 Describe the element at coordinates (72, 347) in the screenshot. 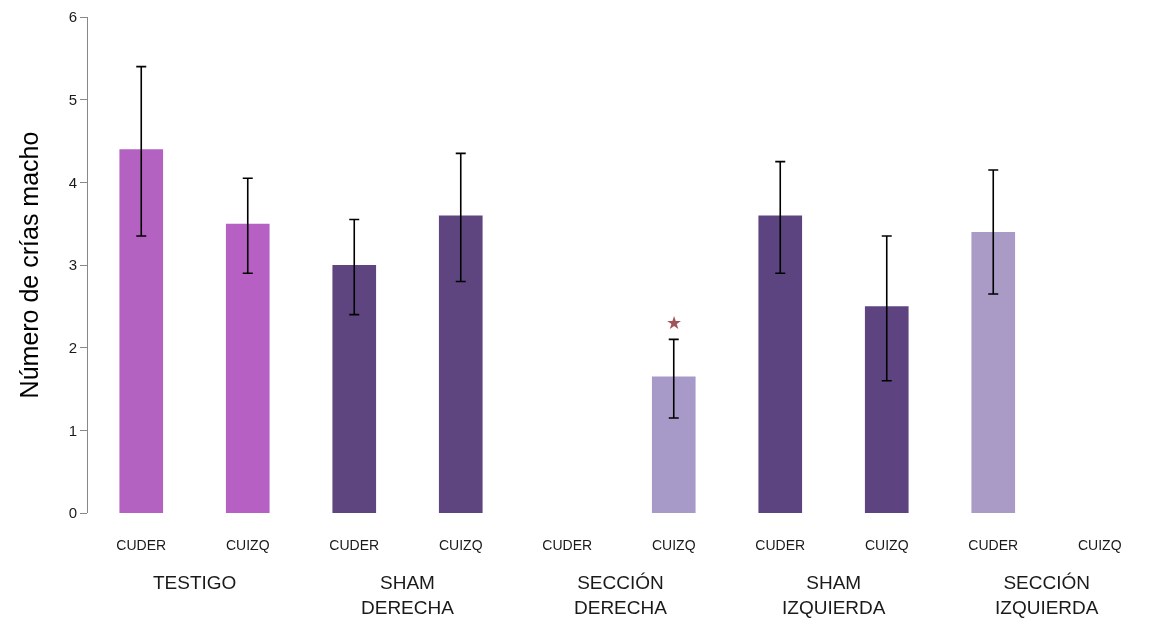

I see `y-tick-label: 2` at that location.